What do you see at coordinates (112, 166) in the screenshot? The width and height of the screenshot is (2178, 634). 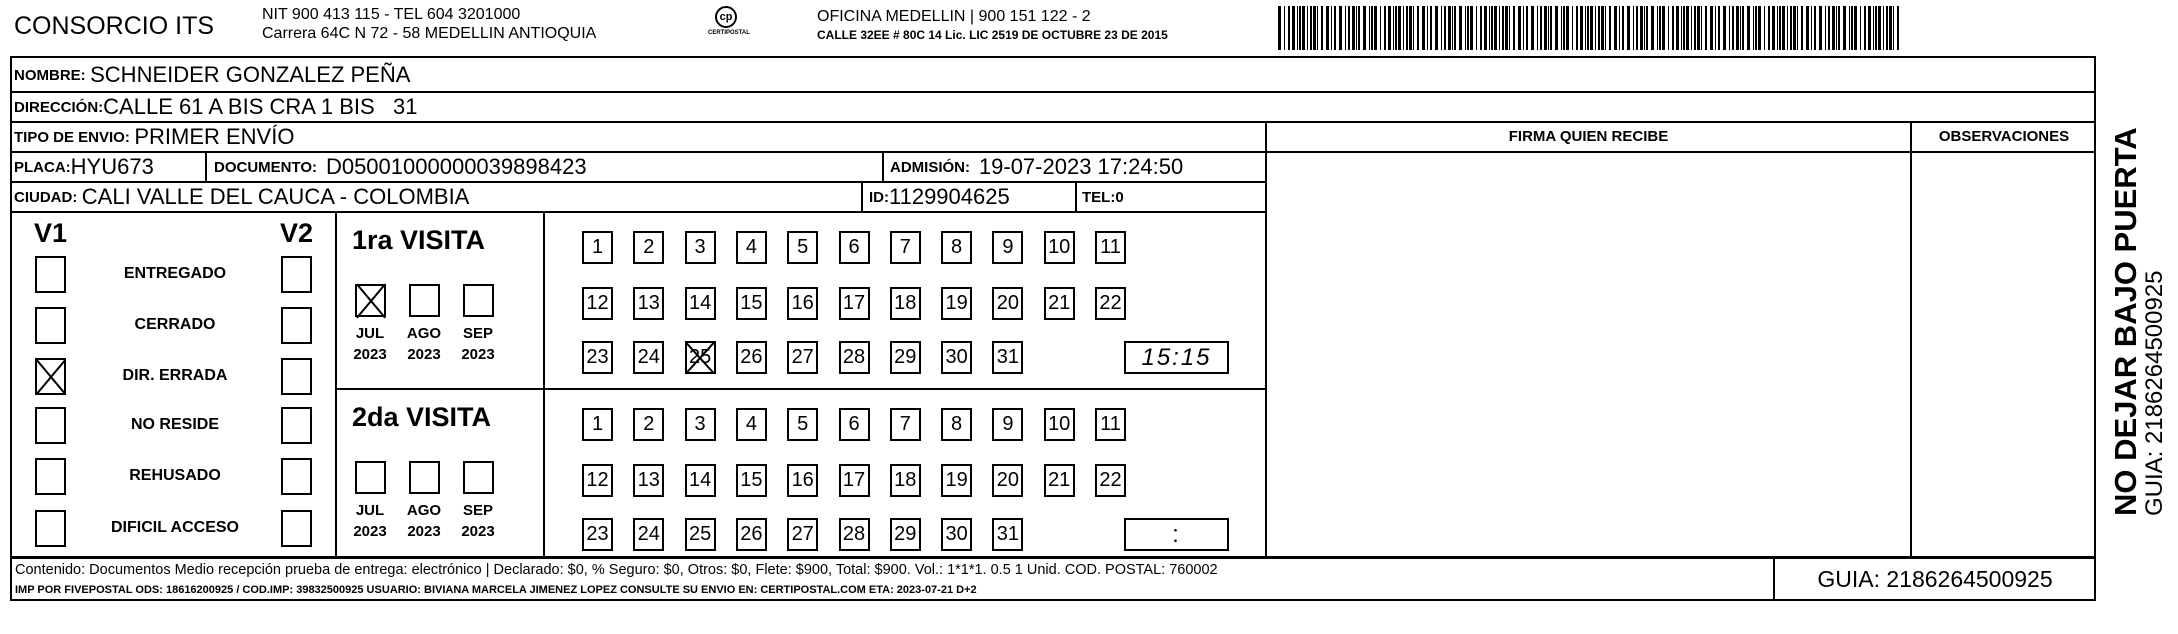 I see `placa-value: HYU673` at bounding box center [112, 166].